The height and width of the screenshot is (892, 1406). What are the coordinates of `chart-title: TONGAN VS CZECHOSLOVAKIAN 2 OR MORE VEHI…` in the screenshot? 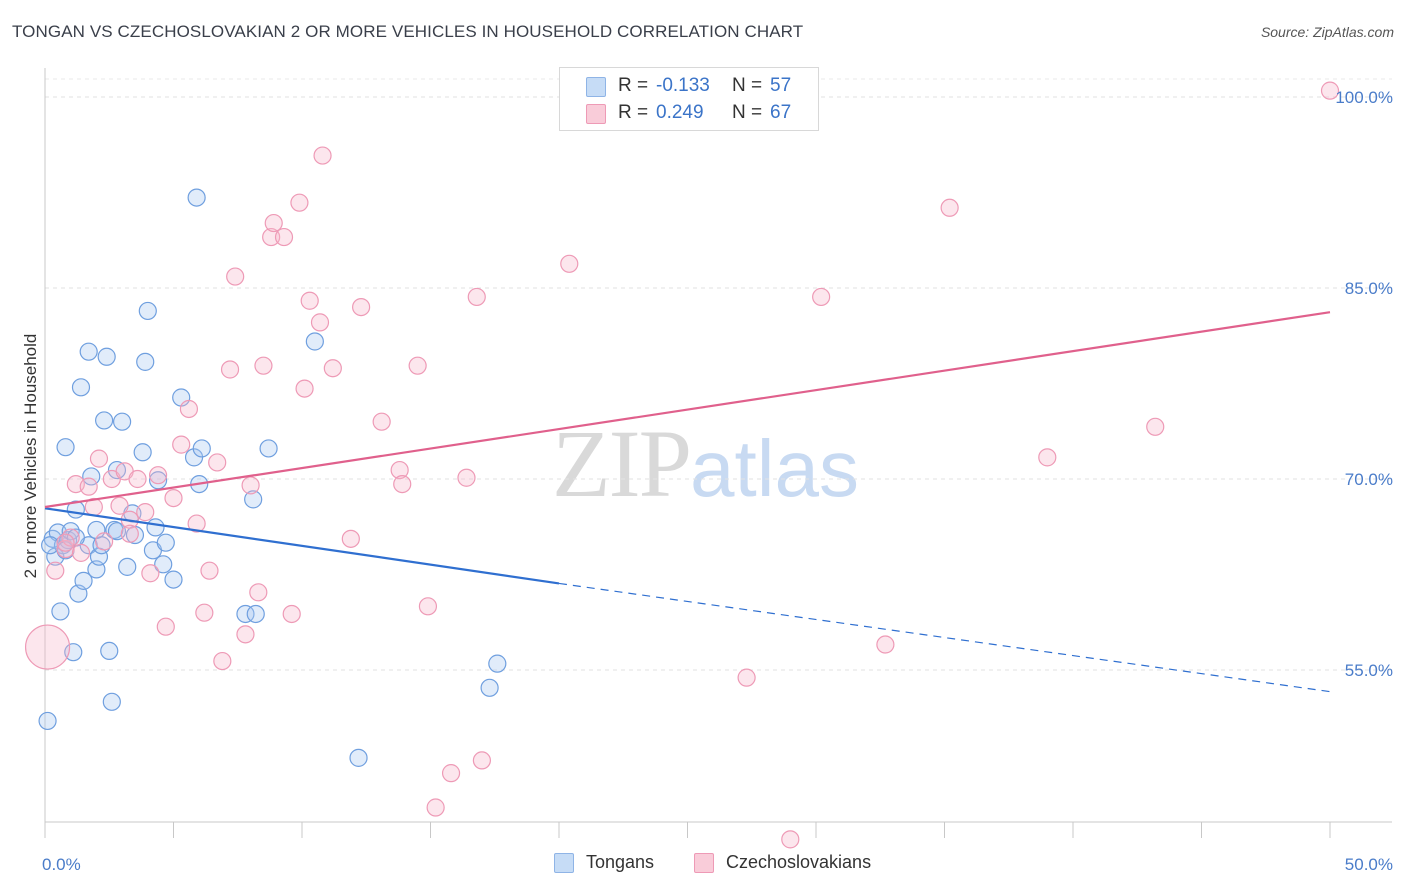 It's located at (408, 31).